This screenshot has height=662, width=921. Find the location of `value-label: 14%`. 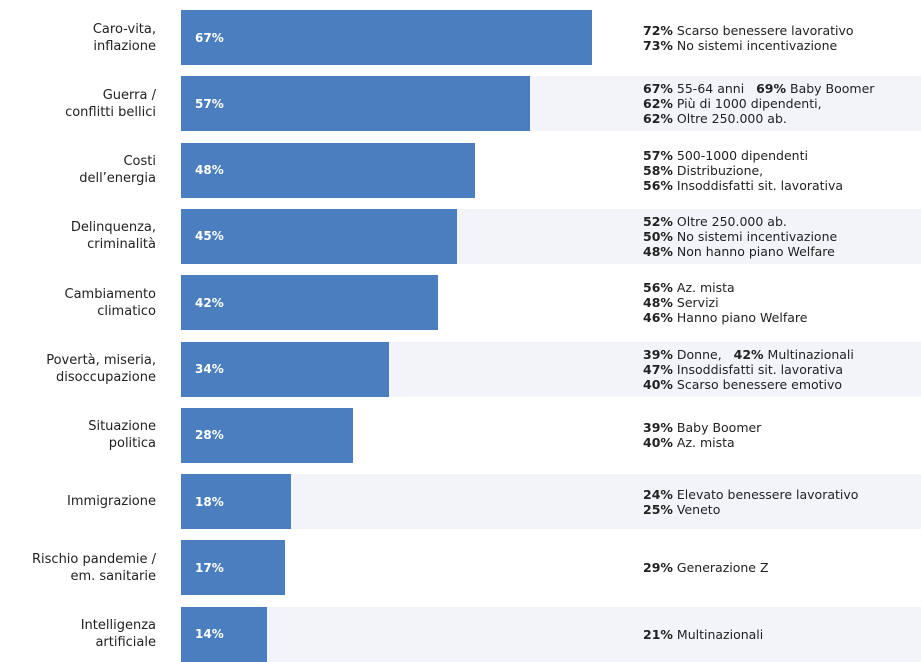

value-label: 14% is located at coordinates (209, 634).